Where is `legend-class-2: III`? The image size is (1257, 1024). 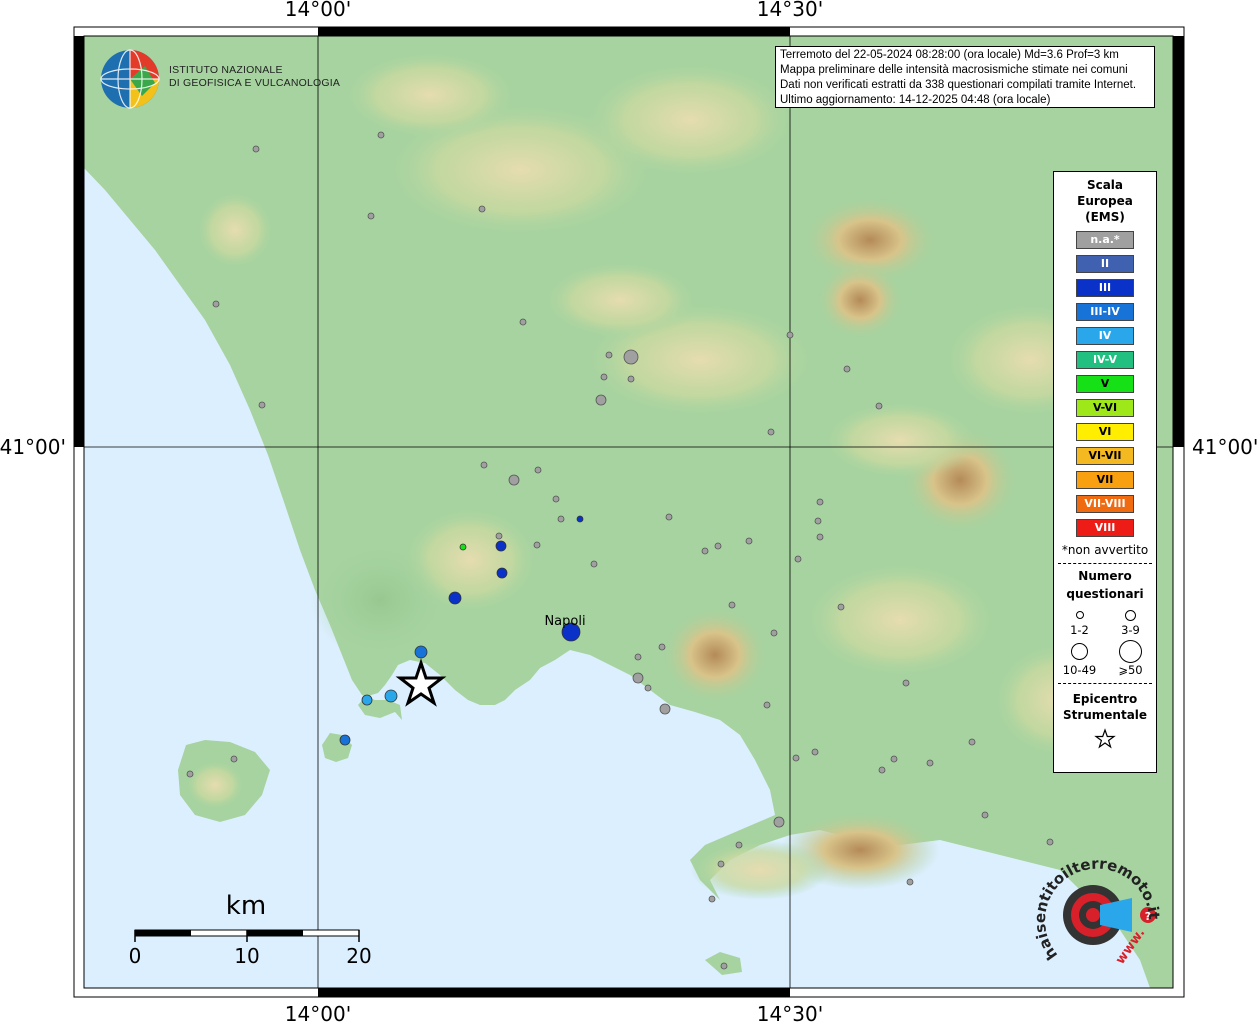
legend-class-2: III is located at coordinates (1105, 288).